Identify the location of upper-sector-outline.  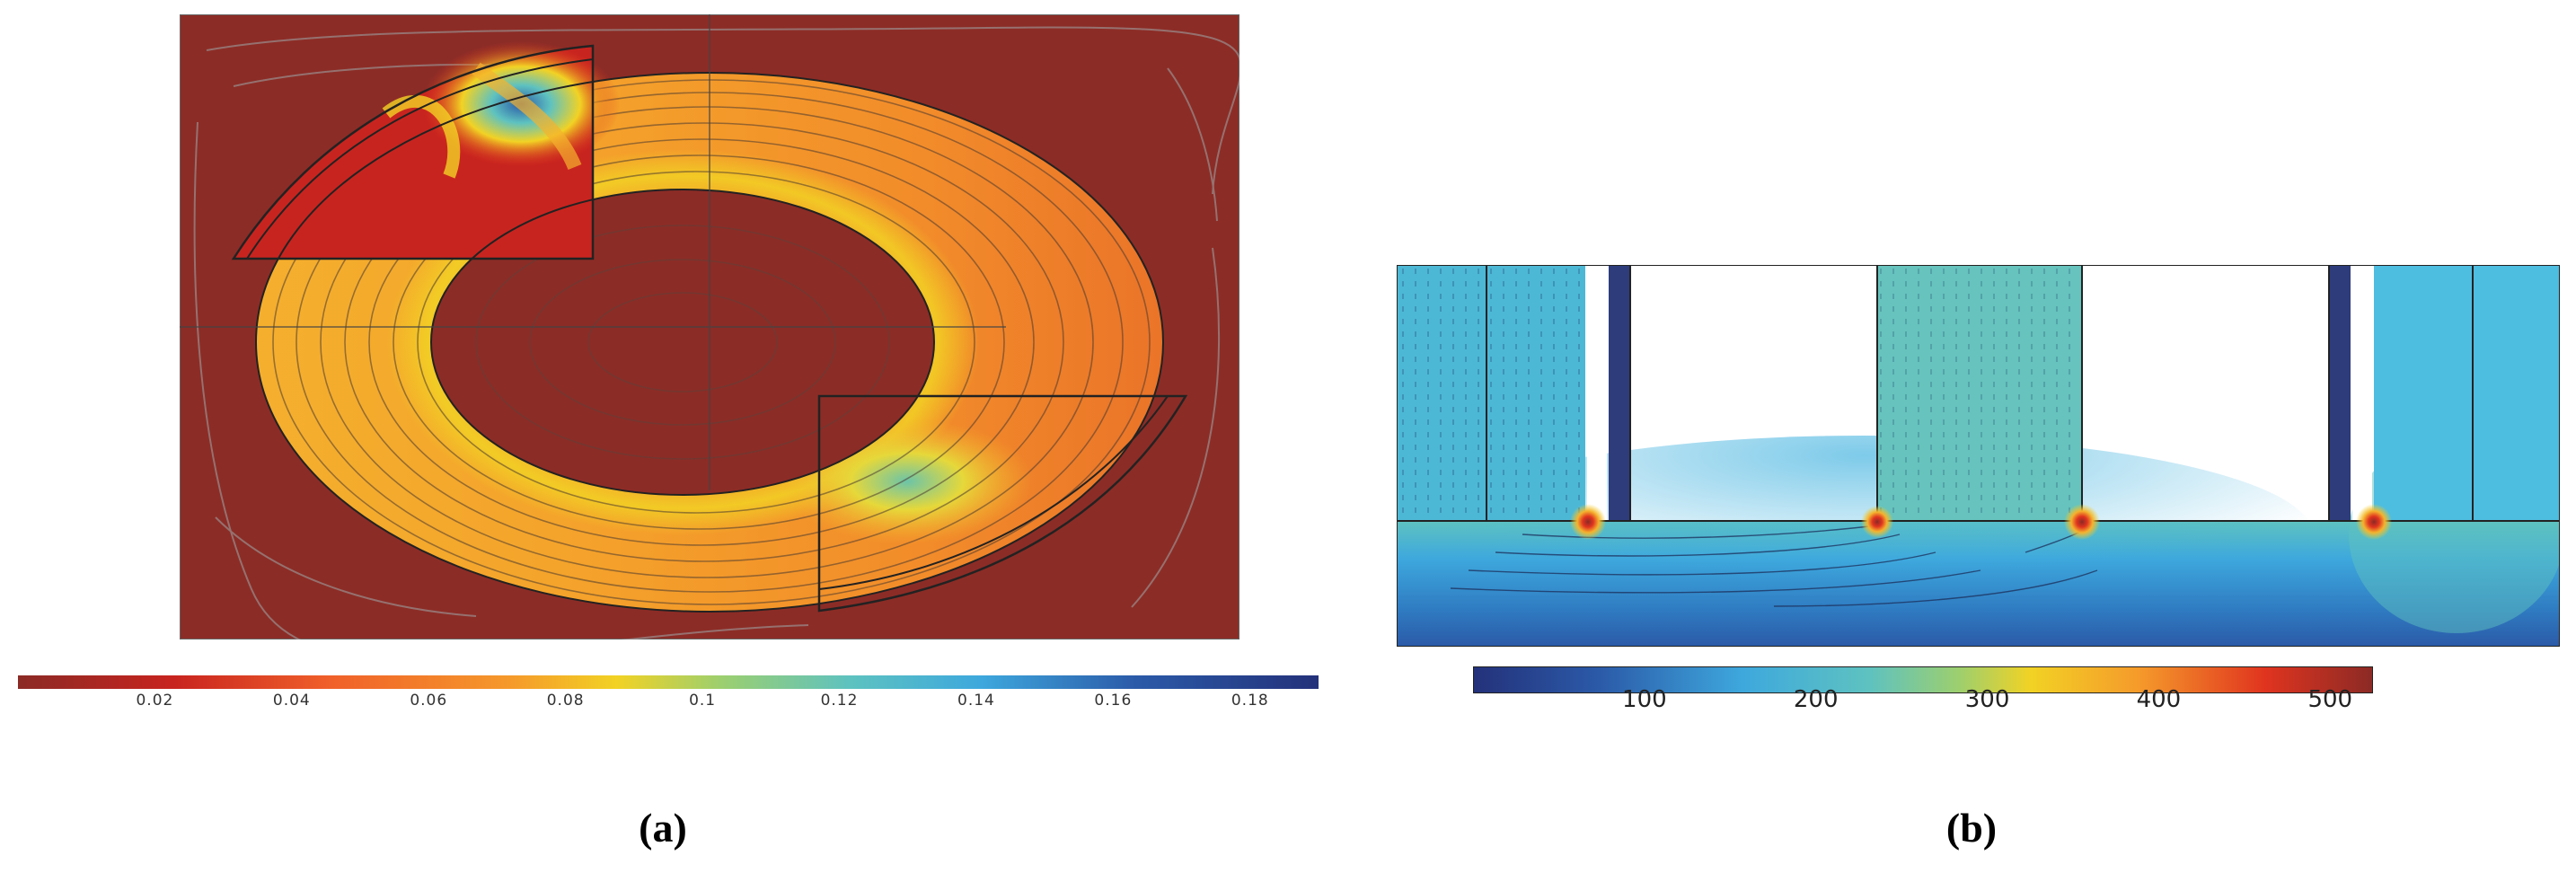
(413, 152).